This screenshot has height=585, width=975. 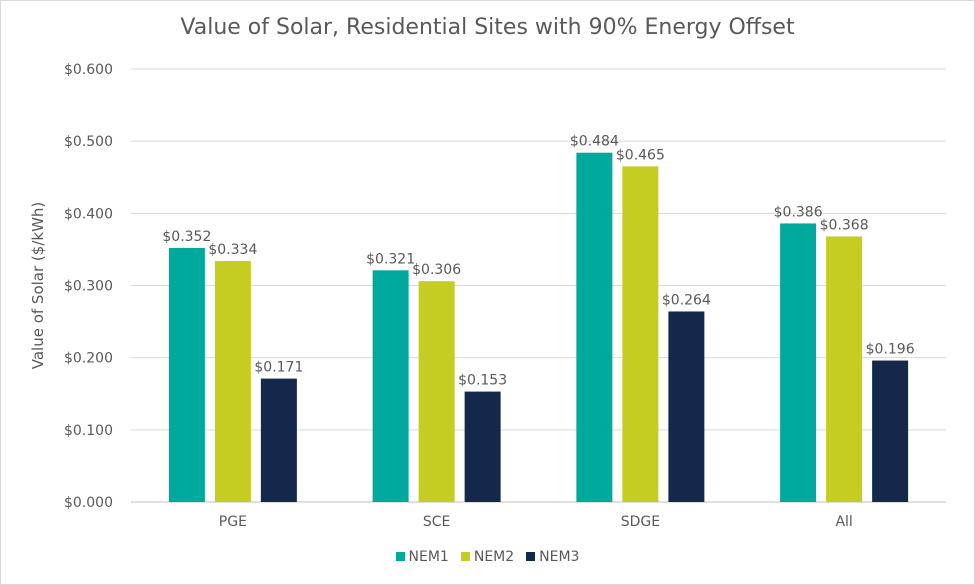 I want to click on data-label: $0.321, so click(x=390, y=259).